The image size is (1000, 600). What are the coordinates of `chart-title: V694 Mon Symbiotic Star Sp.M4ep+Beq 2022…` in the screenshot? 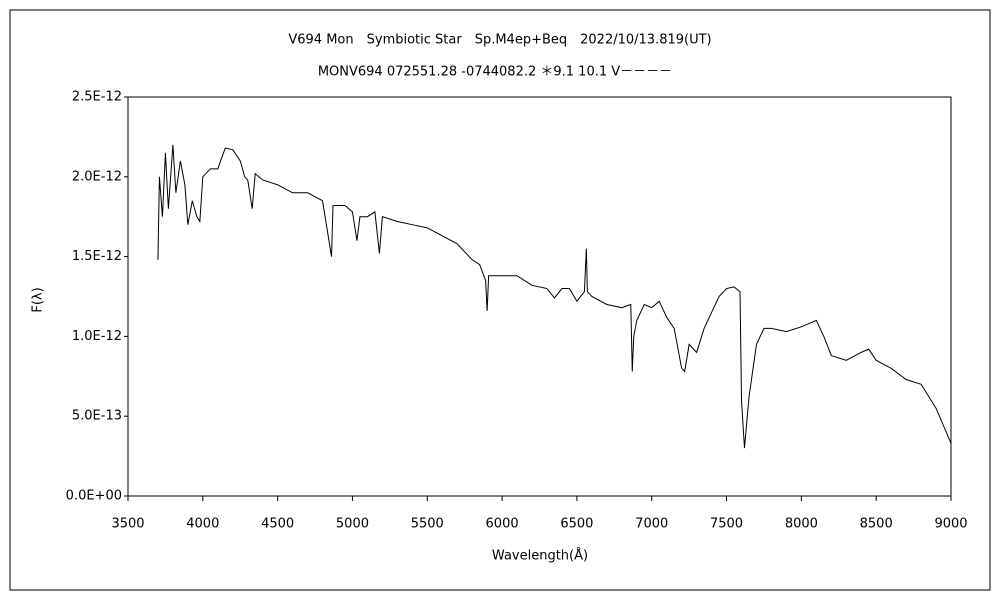 It's located at (499, 40).